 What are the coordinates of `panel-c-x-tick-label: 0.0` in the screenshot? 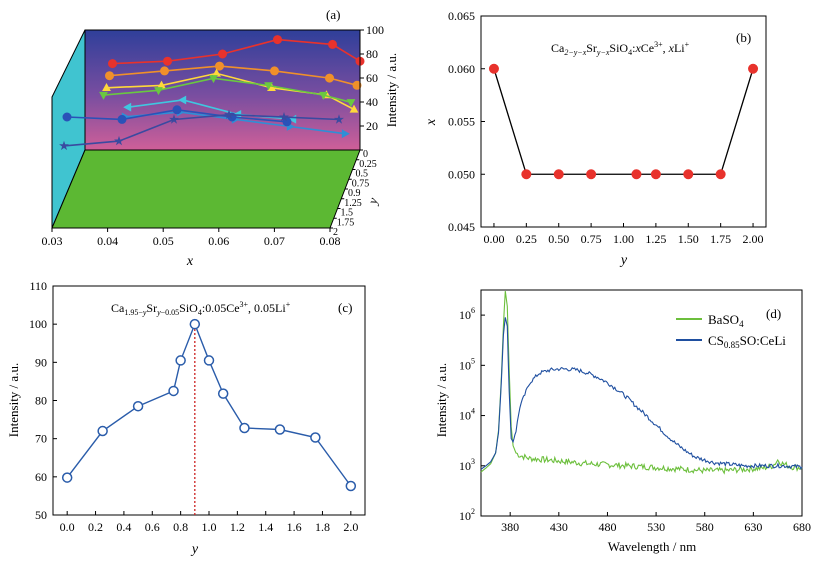 It's located at (67, 527).